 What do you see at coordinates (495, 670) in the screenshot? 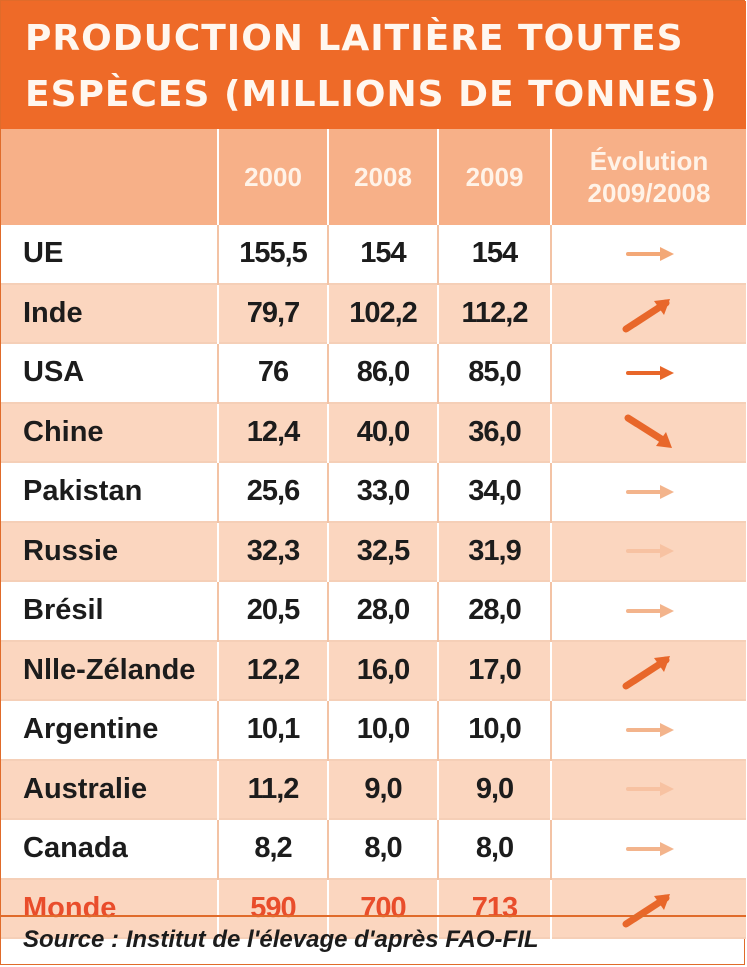
I see `value-2009-cell: 17,0` at bounding box center [495, 670].